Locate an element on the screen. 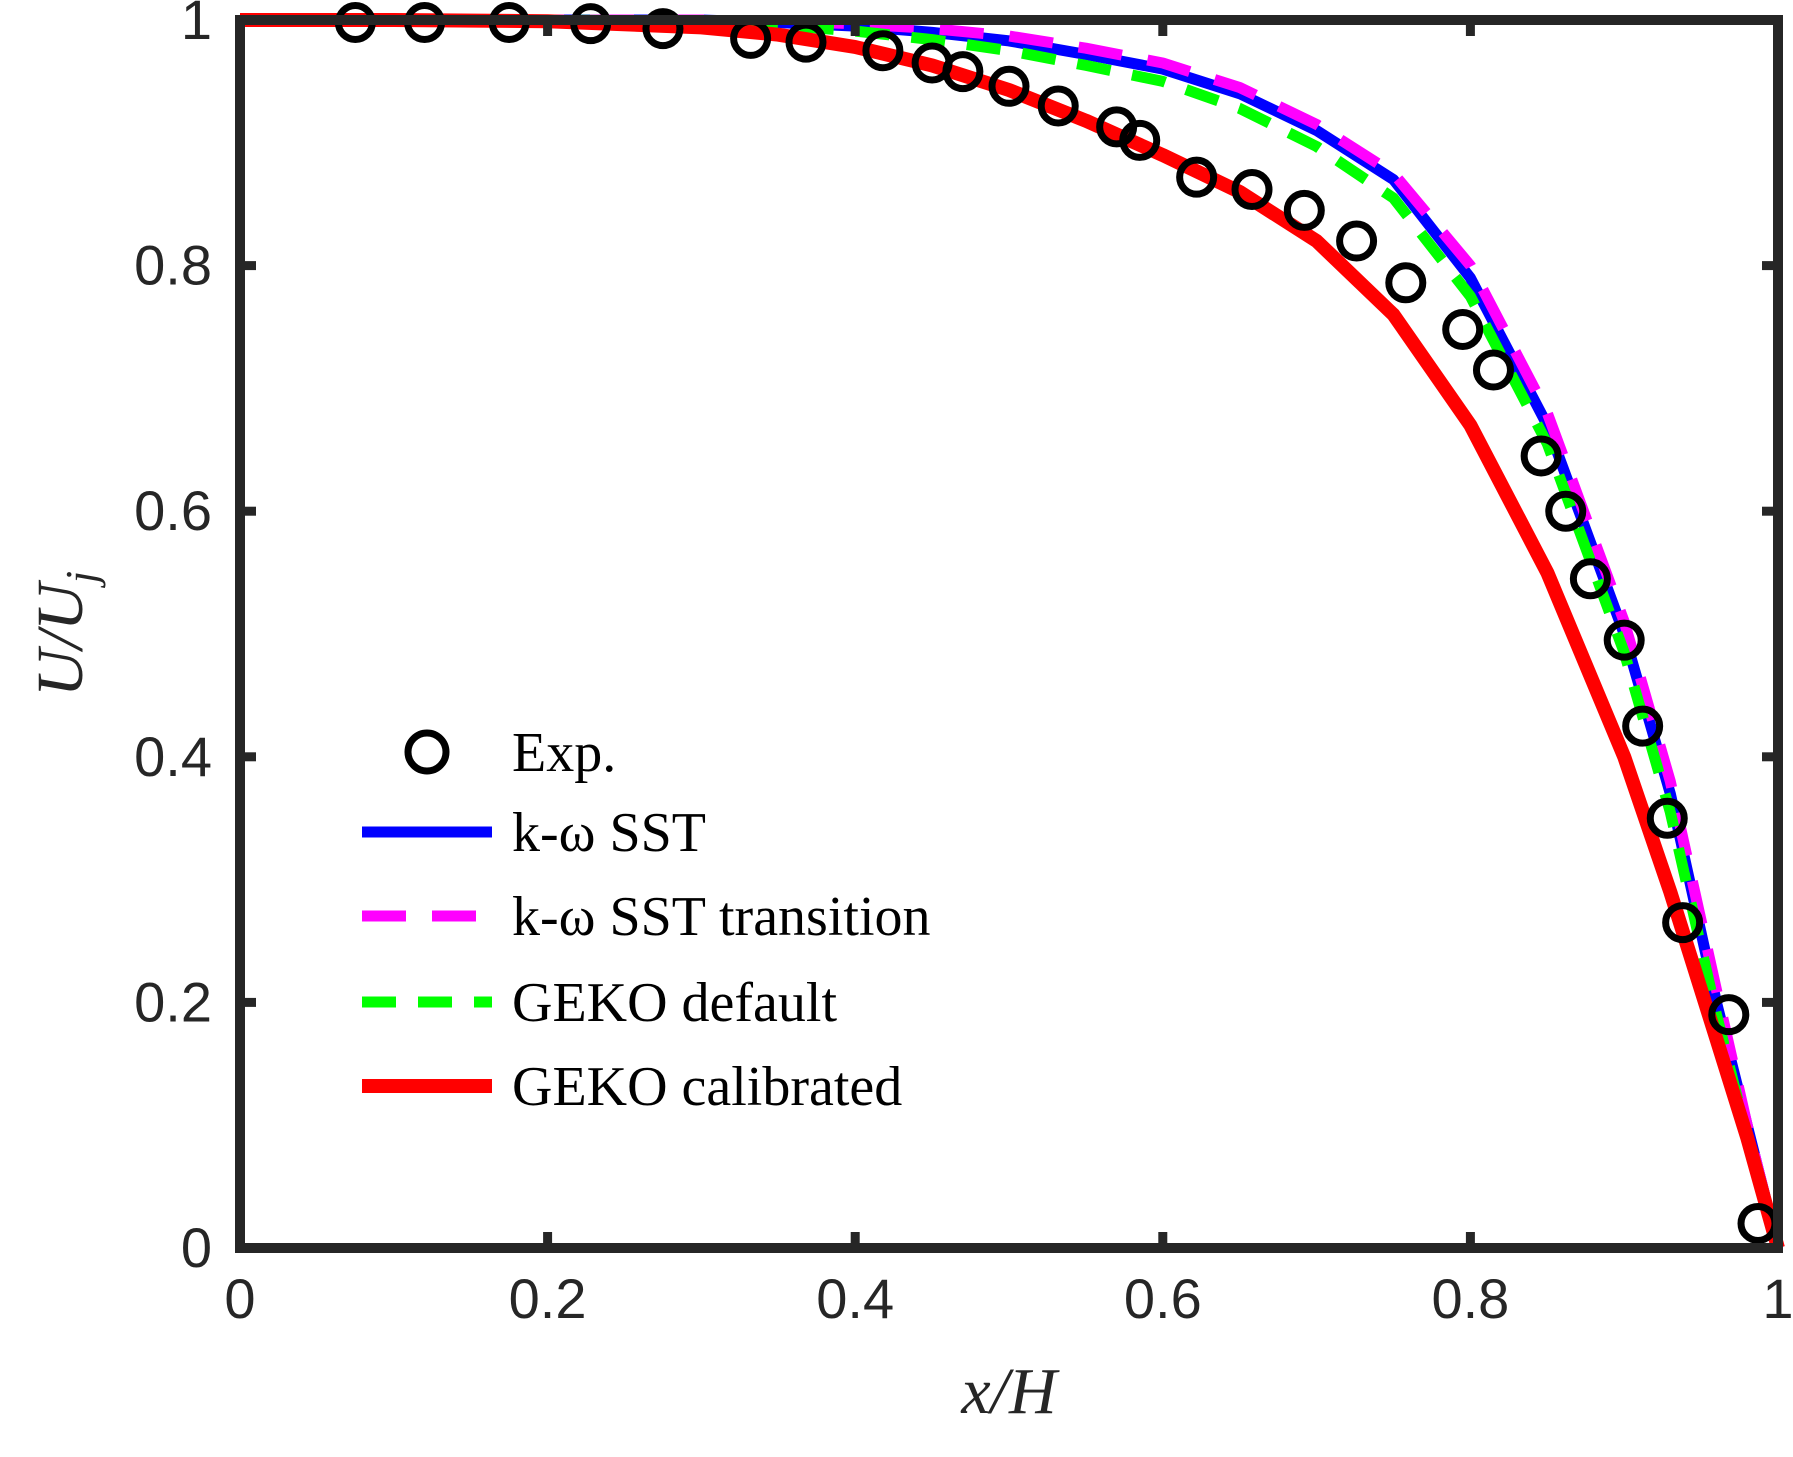 This screenshot has width=1793, height=1457. y-tick-label-1: 0.2 is located at coordinates (173, 1001).